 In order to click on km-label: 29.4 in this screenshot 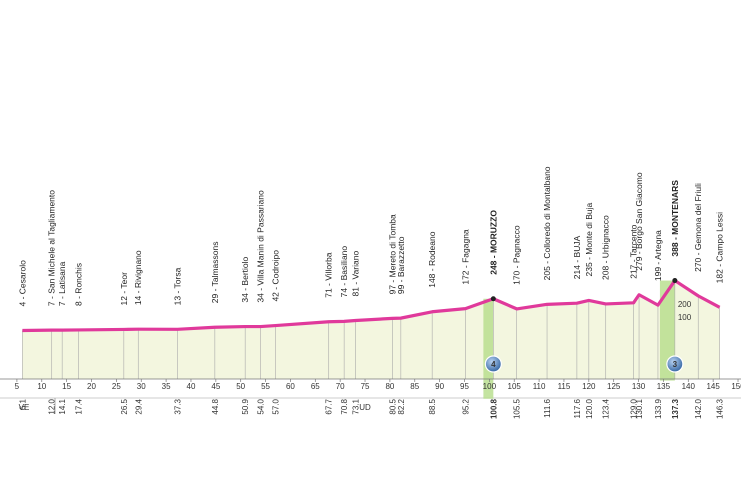, I will do `click(138, 406)`.